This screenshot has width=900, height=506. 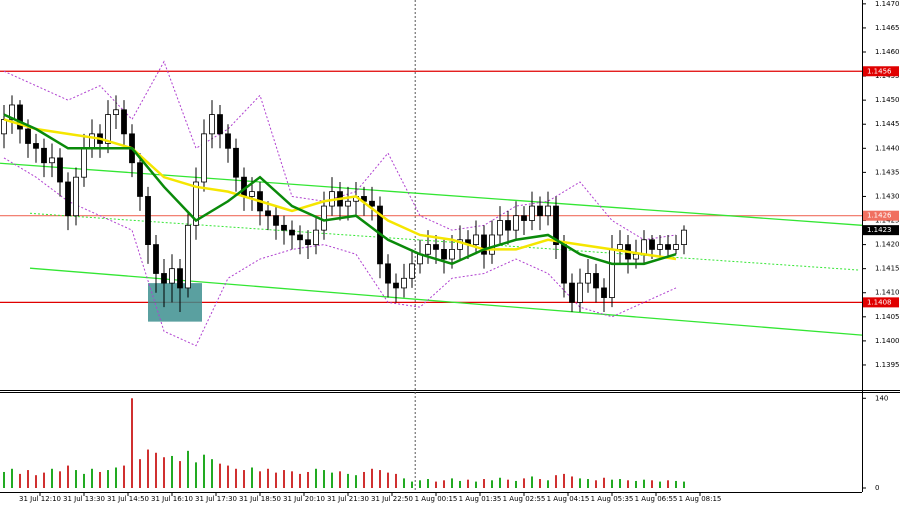 What do you see at coordinates (887, 341) in the screenshot?
I see `y-tick-label: 1.1400` at bounding box center [887, 341].